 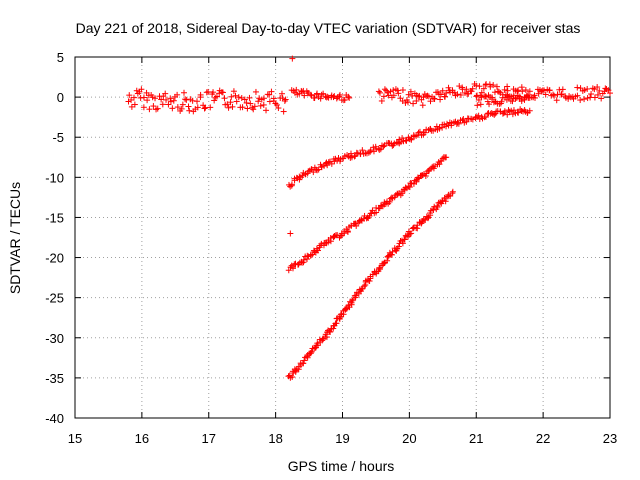 What do you see at coordinates (341, 466) in the screenshot?
I see `x-axis-label: GPS time / hours` at bounding box center [341, 466].